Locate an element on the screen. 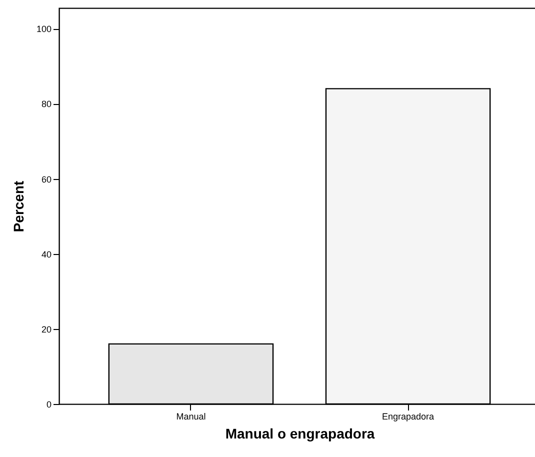  y-tick-label: 0 is located at coordinates (49, 405).